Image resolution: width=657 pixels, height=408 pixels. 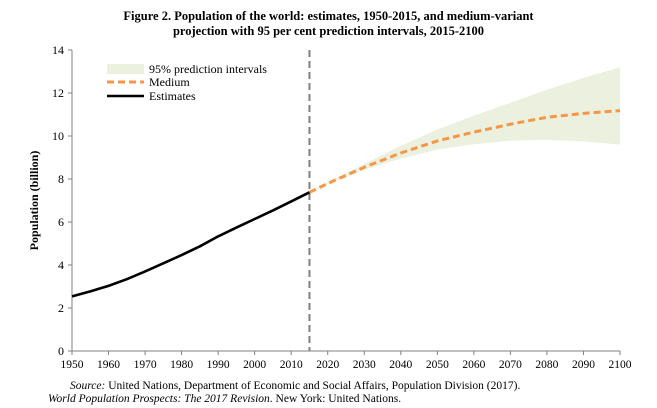 I want to click on y-tick-label: 4, so click(x=61, y=265).